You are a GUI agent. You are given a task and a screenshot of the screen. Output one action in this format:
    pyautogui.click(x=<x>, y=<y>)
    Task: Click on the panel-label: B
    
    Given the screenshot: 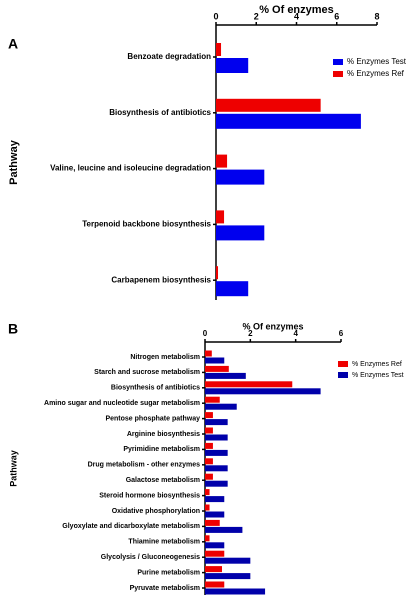 What is the action you would take?
    pyautogui.click(x=13, y=329)
    